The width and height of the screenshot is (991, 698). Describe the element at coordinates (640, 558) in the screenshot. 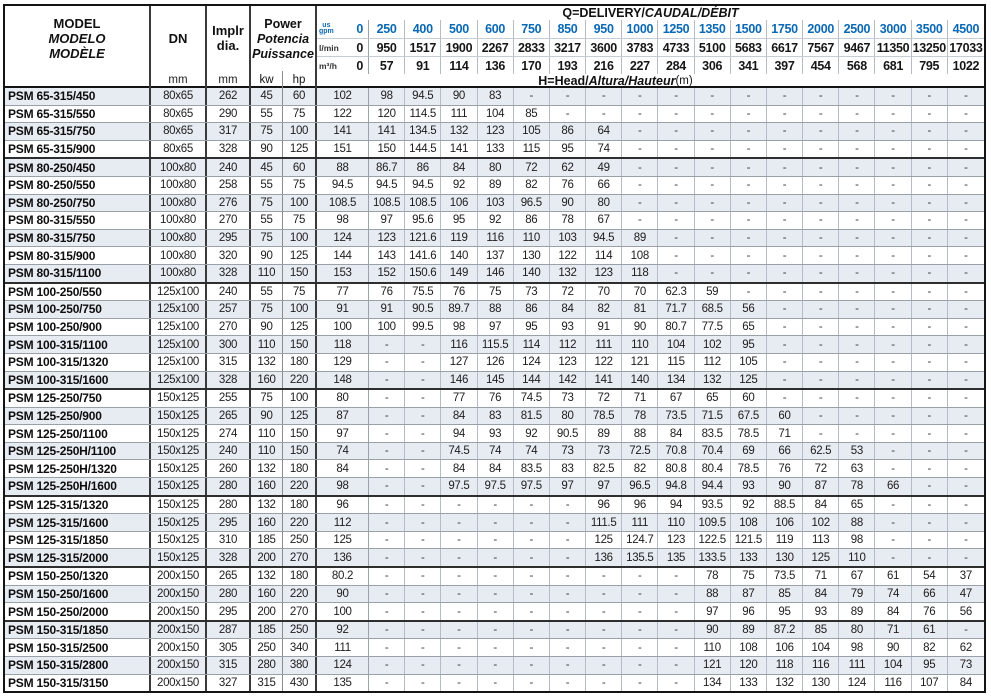

I see `head-value-cell: 135.5` at that location.